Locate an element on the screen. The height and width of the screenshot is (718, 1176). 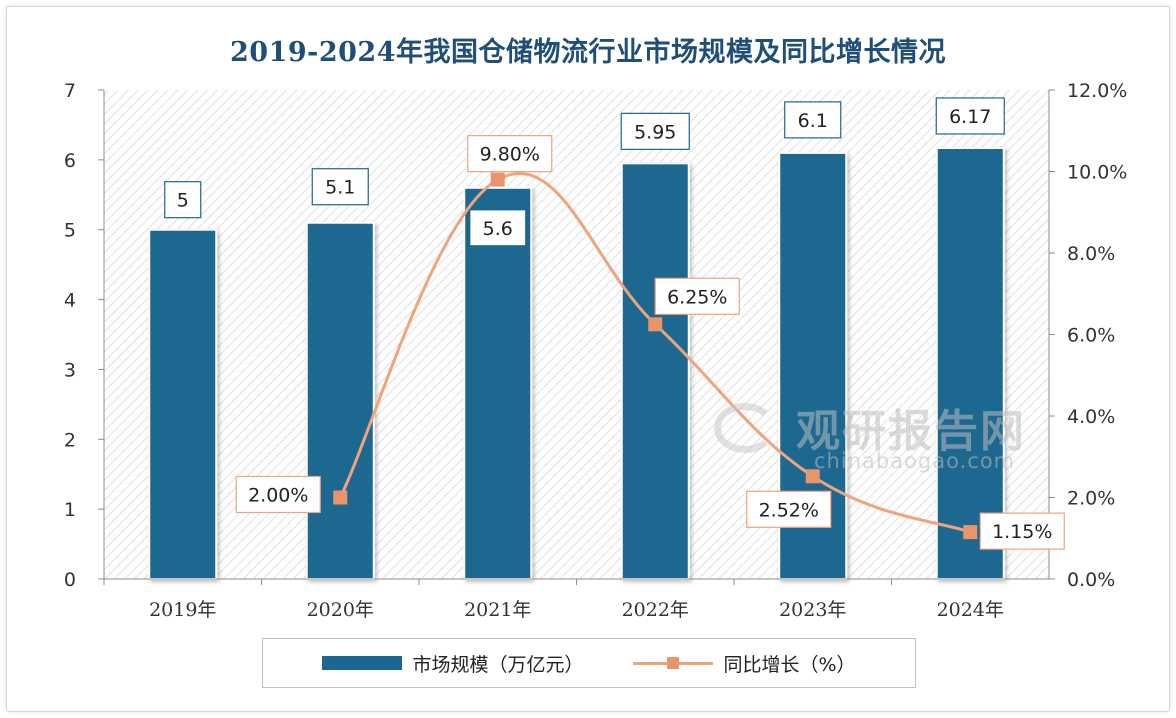
legend-item-line: 同比增长（%） is located at coordinates (744, 663).